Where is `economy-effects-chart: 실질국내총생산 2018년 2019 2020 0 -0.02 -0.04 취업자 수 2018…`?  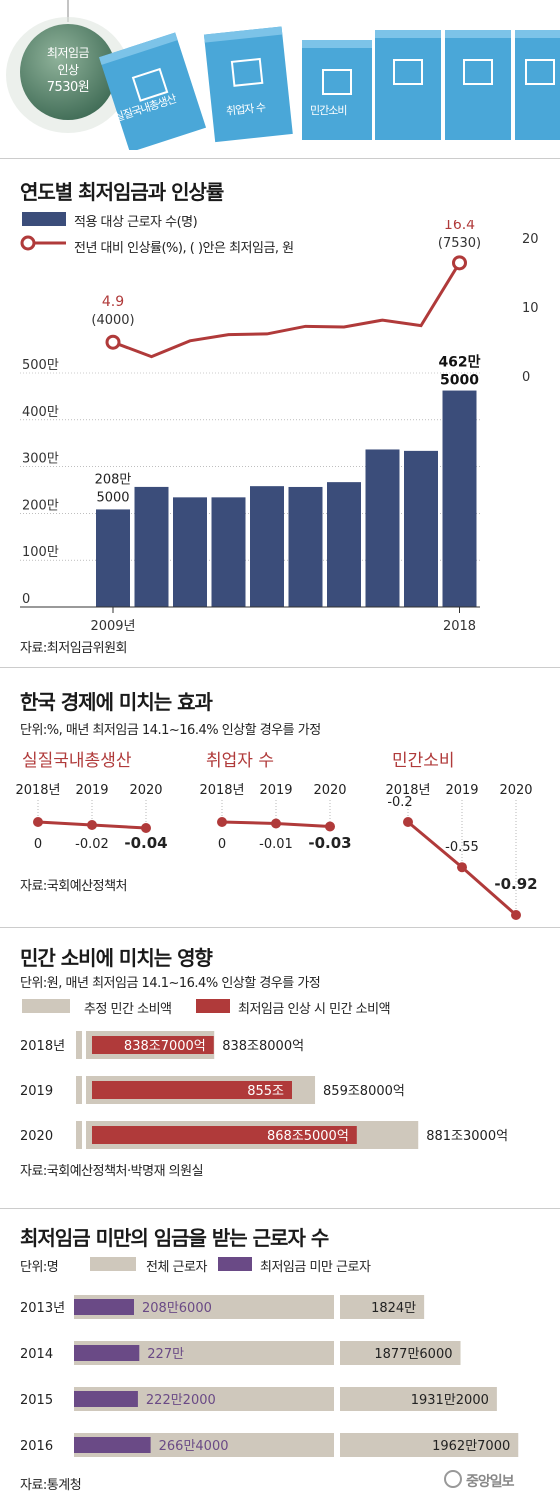 economy-effects-chart: 실질국내총생산 2018년 2019 2020 0 -0.02 -0.04 취업자 수 2018… is located at coordinates (276, 835).